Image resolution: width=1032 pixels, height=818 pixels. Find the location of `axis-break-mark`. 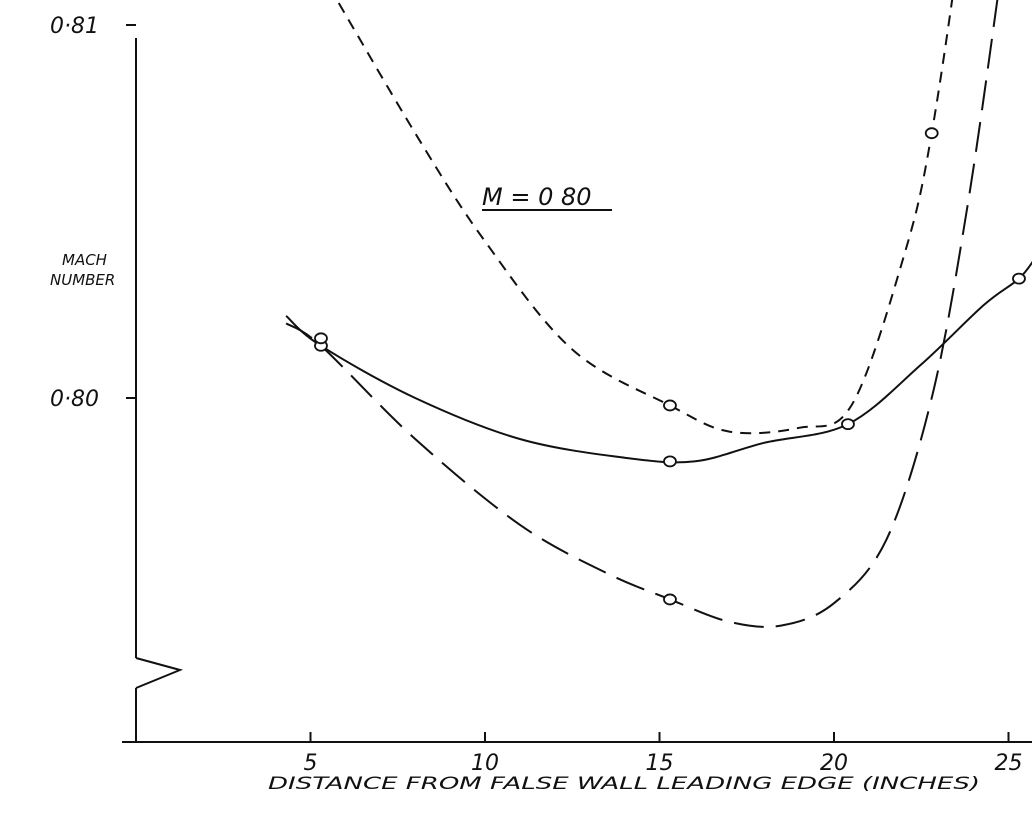

axis-break-mark is located at coordinates (159, 673).